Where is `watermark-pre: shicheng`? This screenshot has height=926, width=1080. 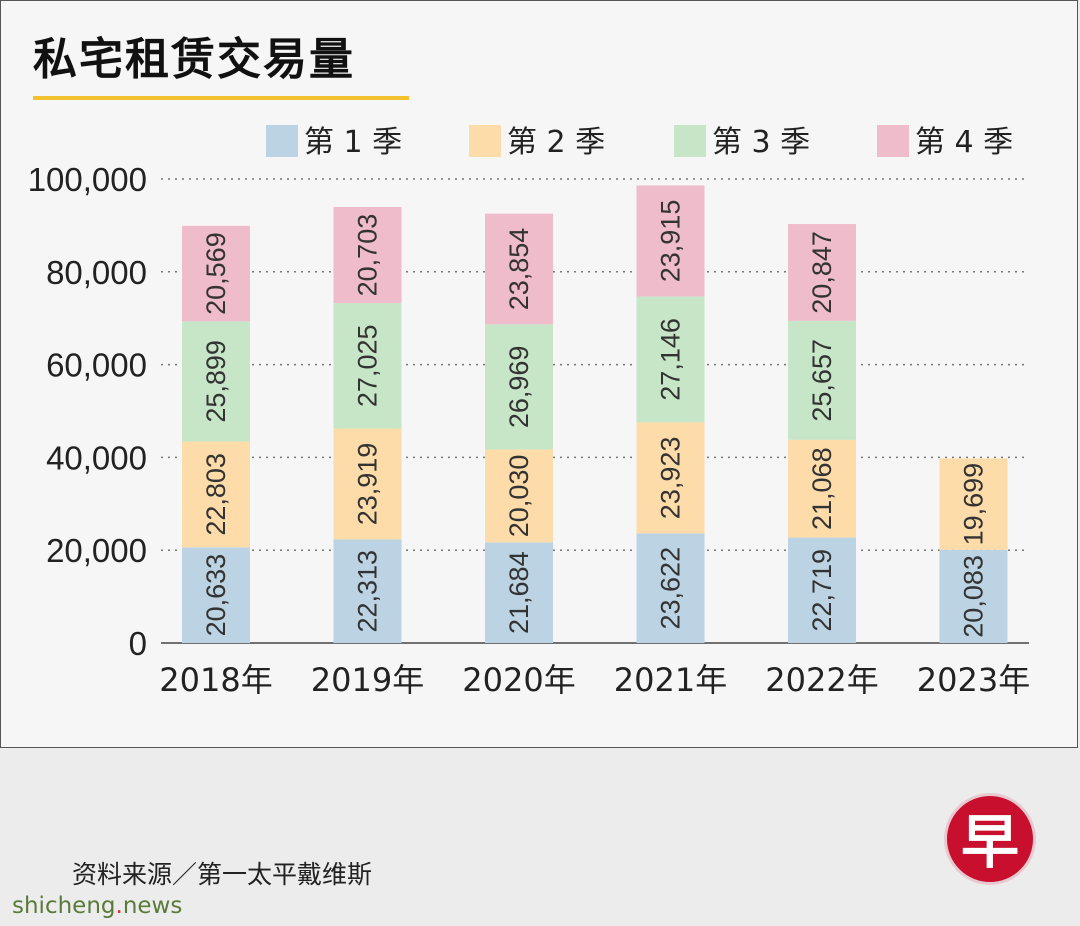
watermark-pre: shicheng is located at coordinates (64, 906).